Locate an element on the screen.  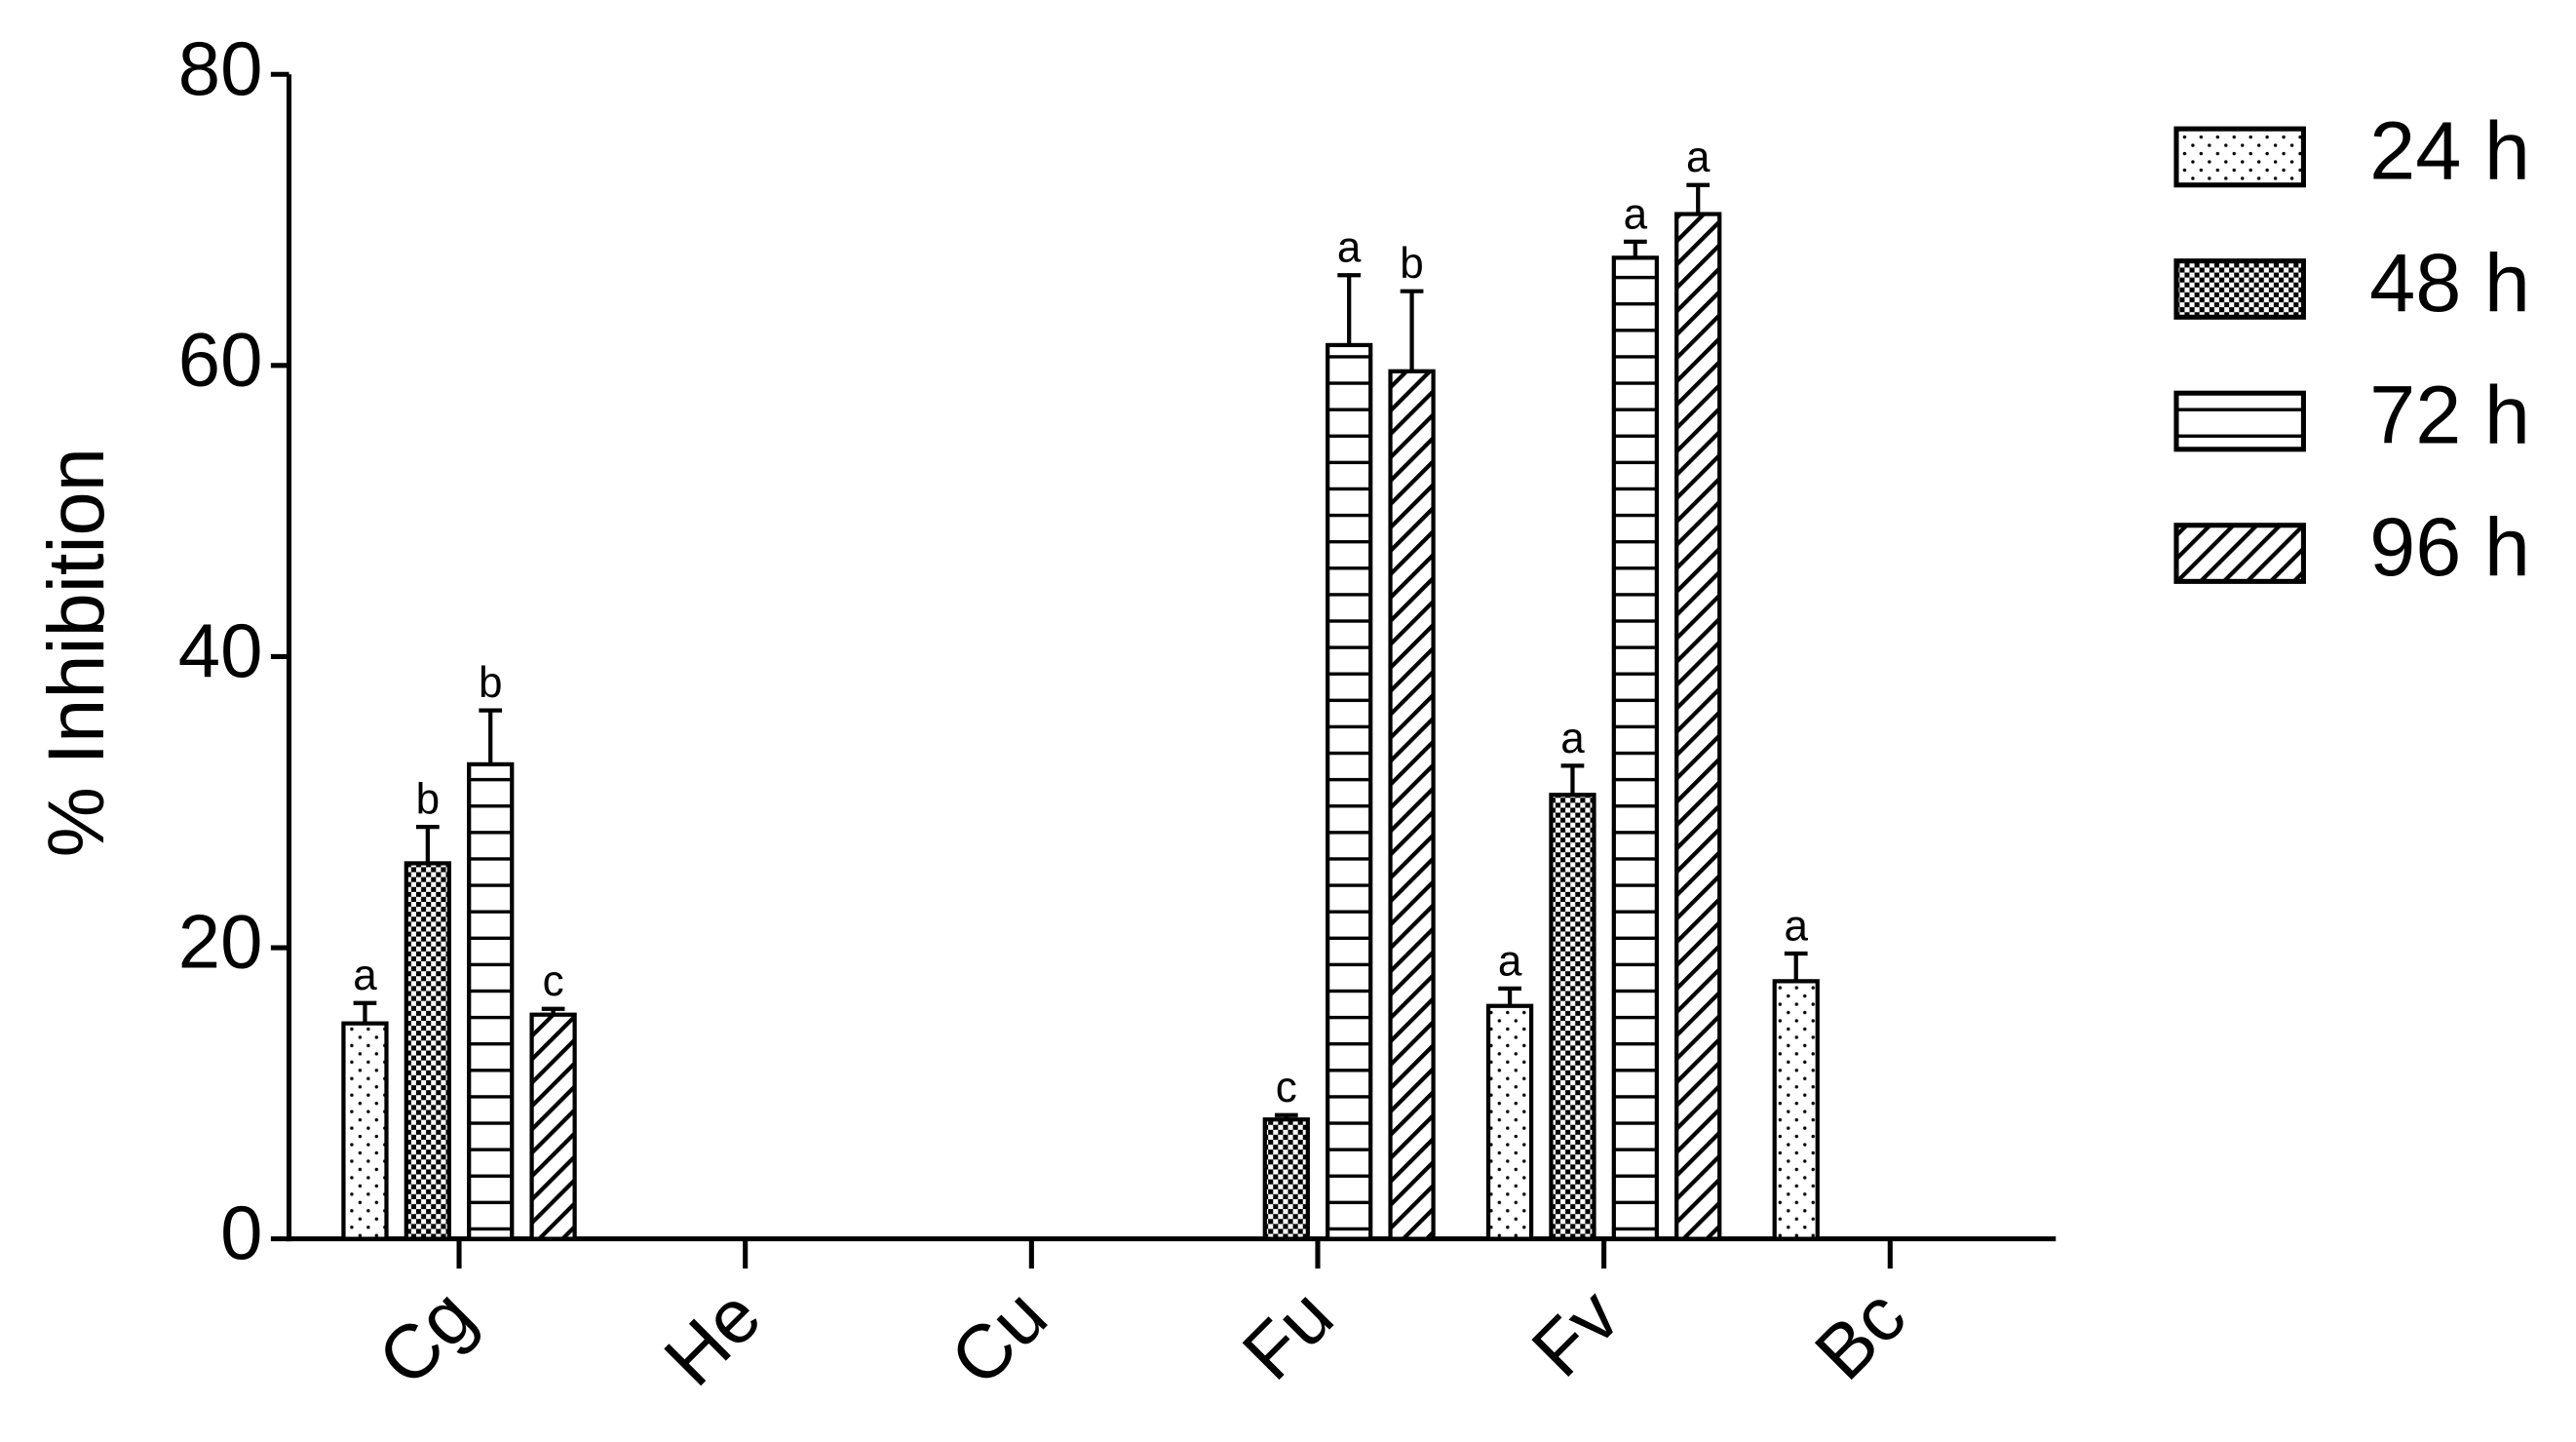
x-tick-label: Fv is located at coordinates (1575, 1332).